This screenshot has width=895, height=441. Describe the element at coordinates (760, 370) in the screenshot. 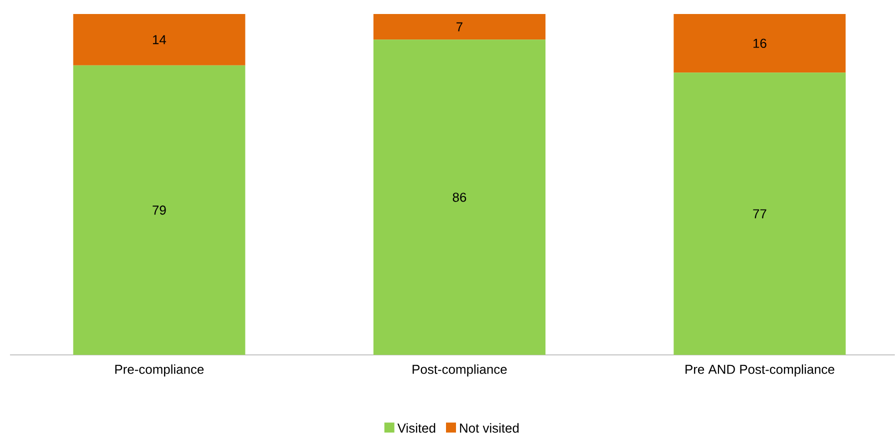

I see `x-tick-label: Pre AND Post-compliance` at that location.